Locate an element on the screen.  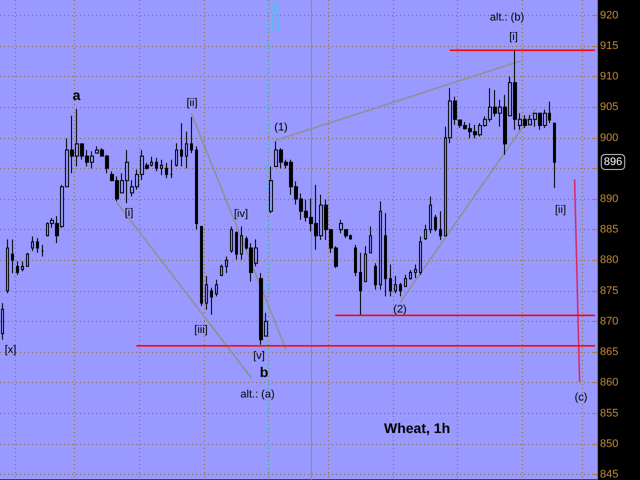
y-tick-label: 865 is located at coordinates (609, 352).